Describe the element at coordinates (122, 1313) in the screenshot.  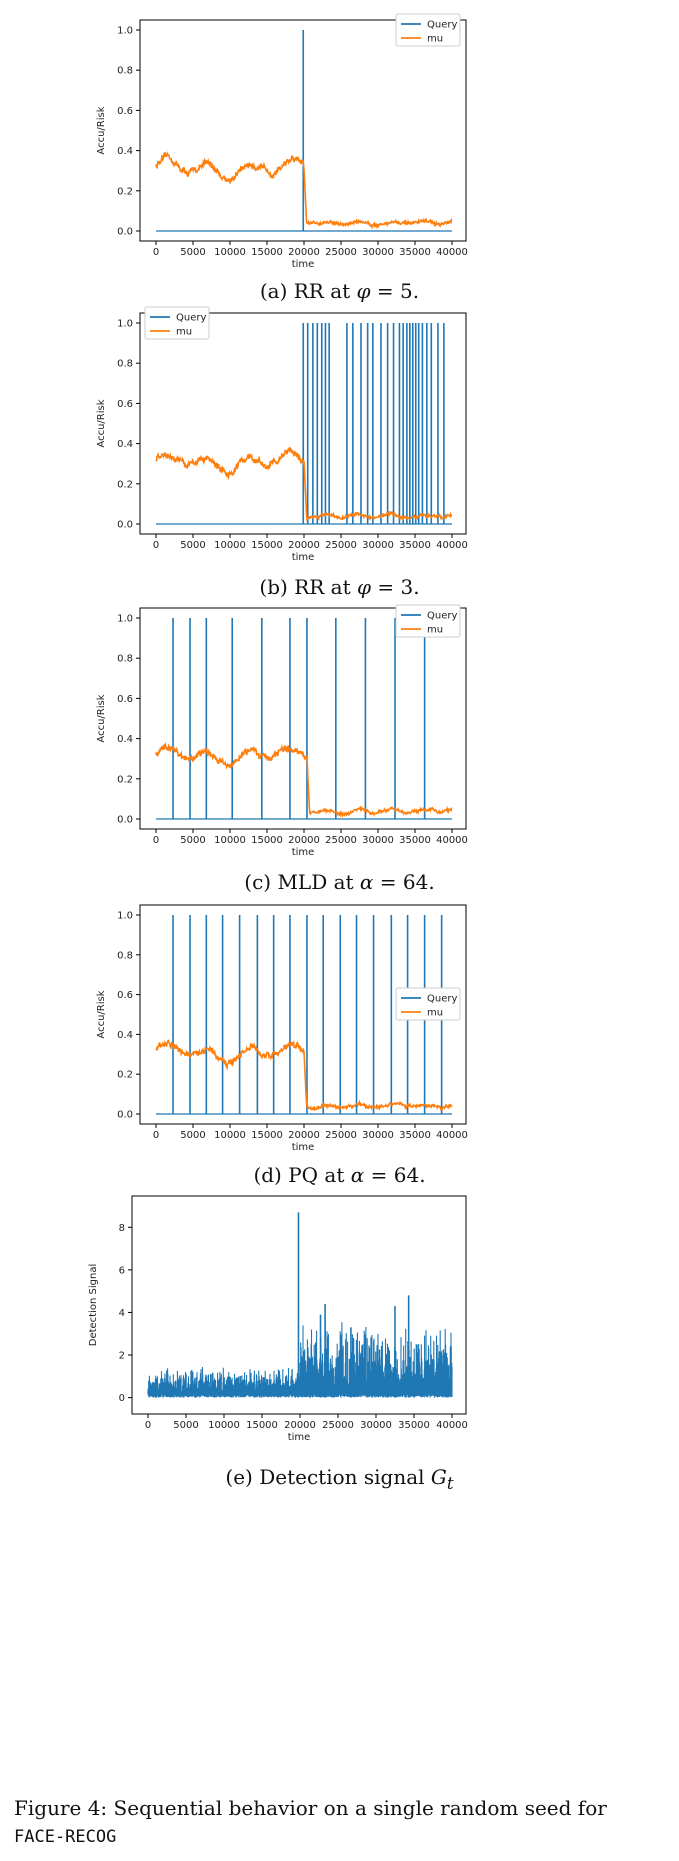
I see `y-tick-label: 4` at that location.